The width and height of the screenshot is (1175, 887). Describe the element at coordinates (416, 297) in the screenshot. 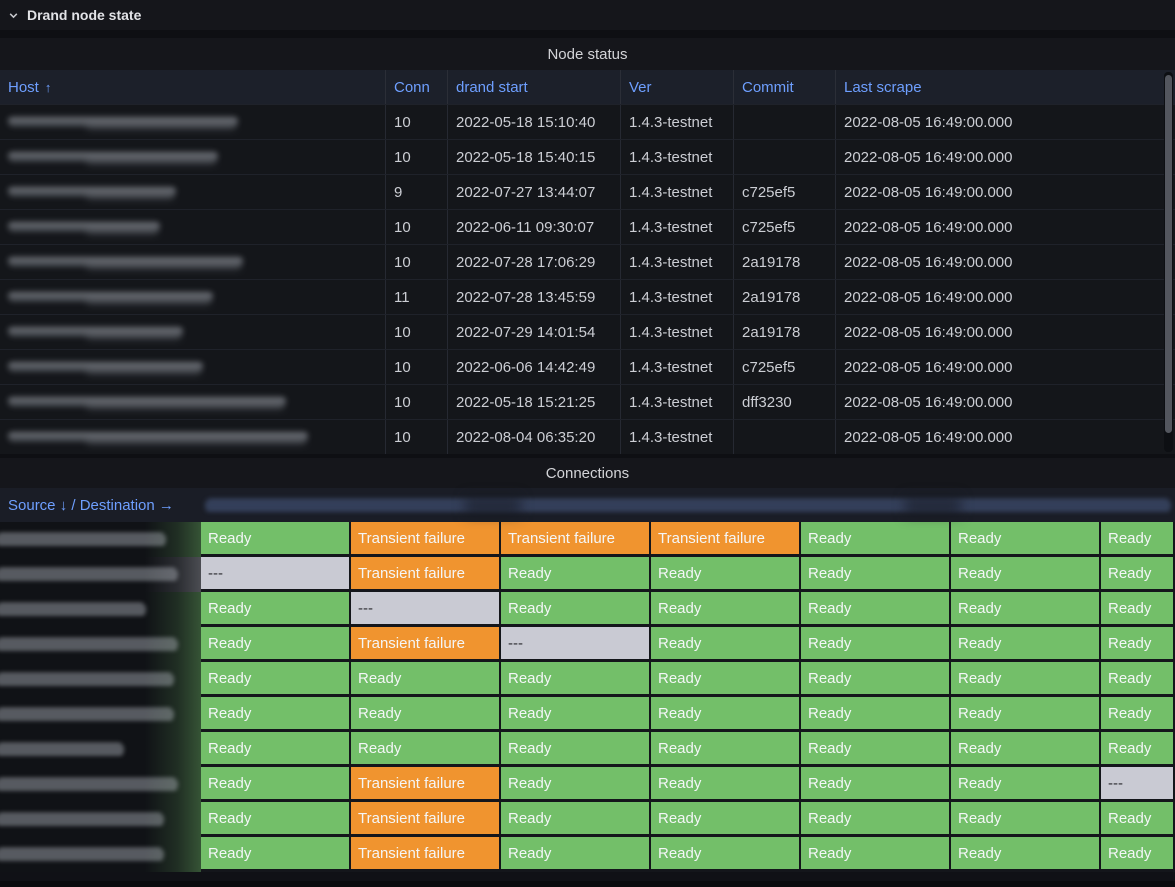

I see `conn-cell: 11` at that location.